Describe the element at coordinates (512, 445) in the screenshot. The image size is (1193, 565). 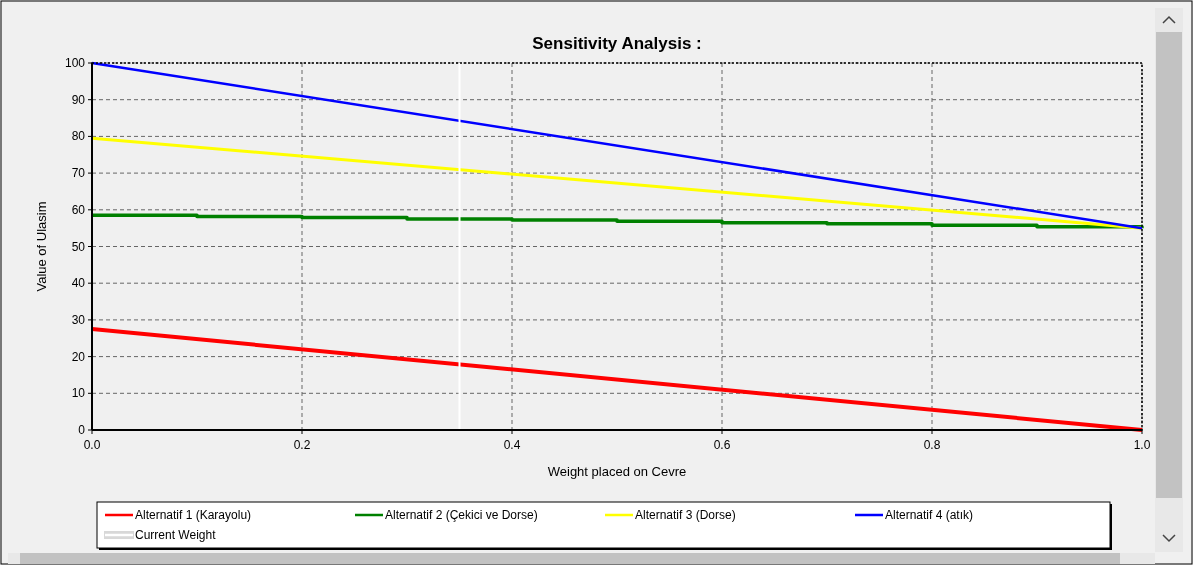
I see `x-tick-label: 0.4` at that location.